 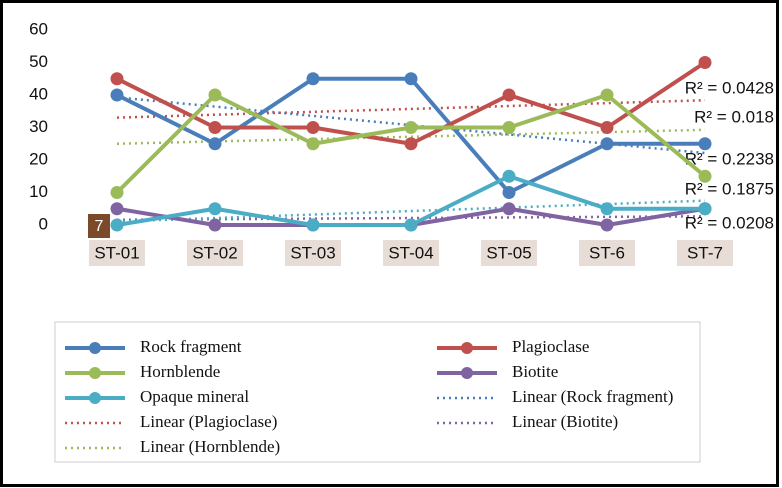 I want to click on y-tick-label: 0, so click(x=43, y=223).